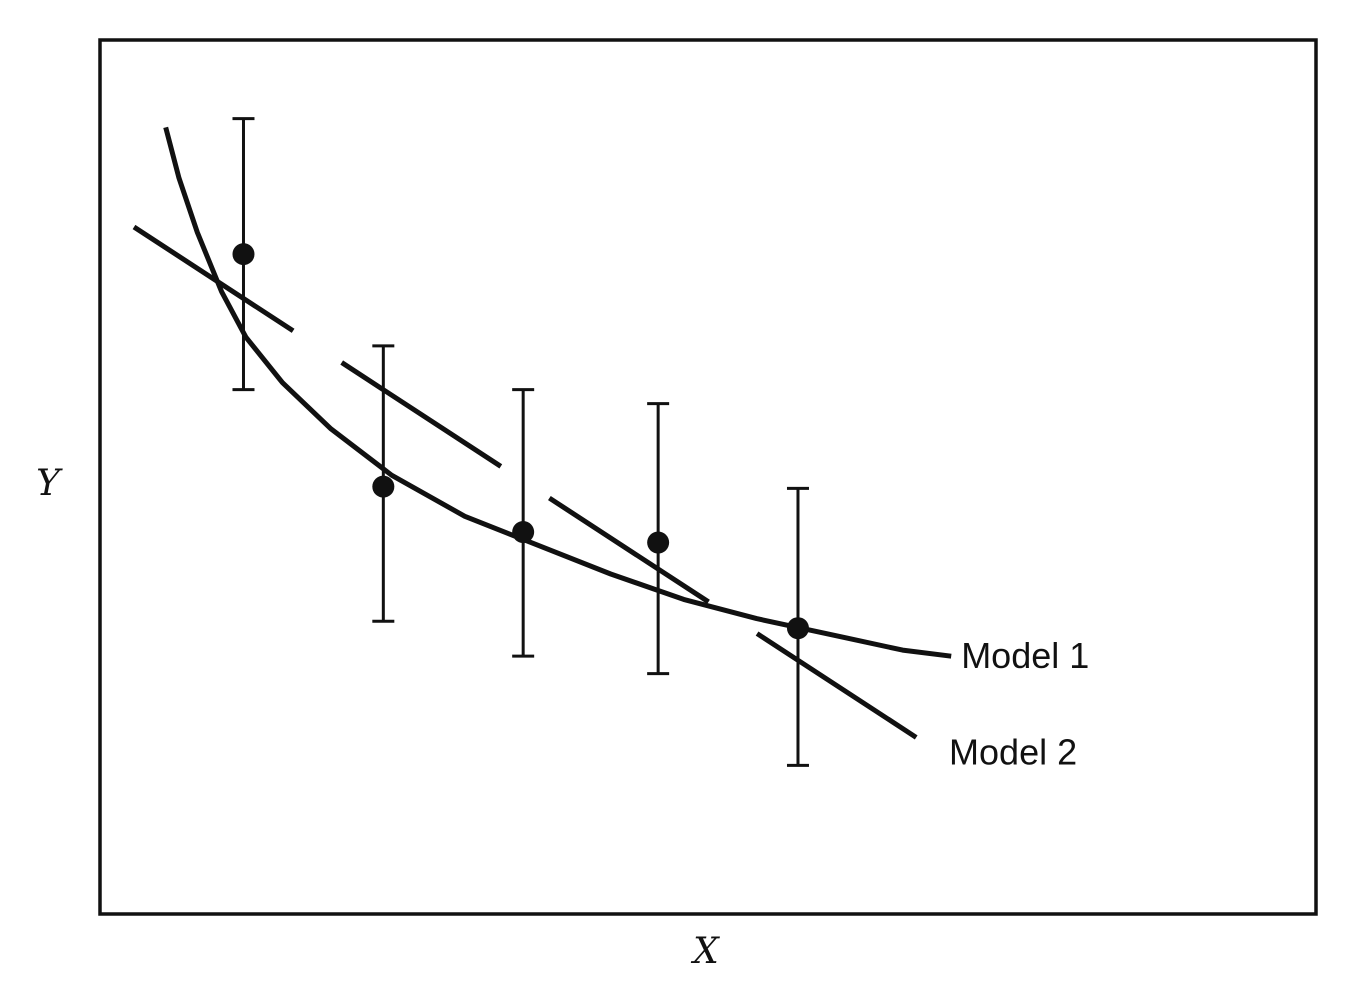 The height and width of the screenshot is (982, 1372). What do you see at coordinates (1025, 655) in the screenshot?
I see `model-1-label: Model 1` at bounding box center [1025, 655].